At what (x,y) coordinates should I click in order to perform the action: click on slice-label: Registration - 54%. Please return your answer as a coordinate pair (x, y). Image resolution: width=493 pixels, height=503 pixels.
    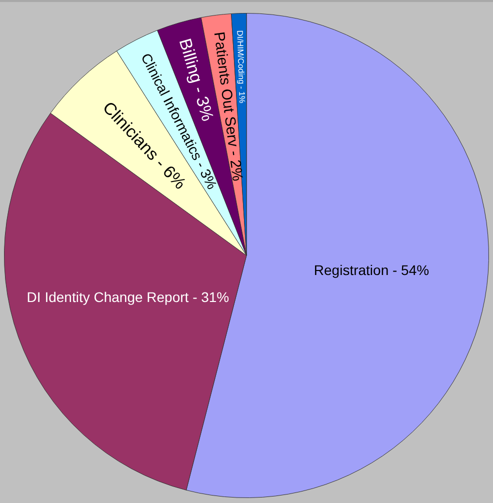
    Looking at the image, I should click on (372, 270).